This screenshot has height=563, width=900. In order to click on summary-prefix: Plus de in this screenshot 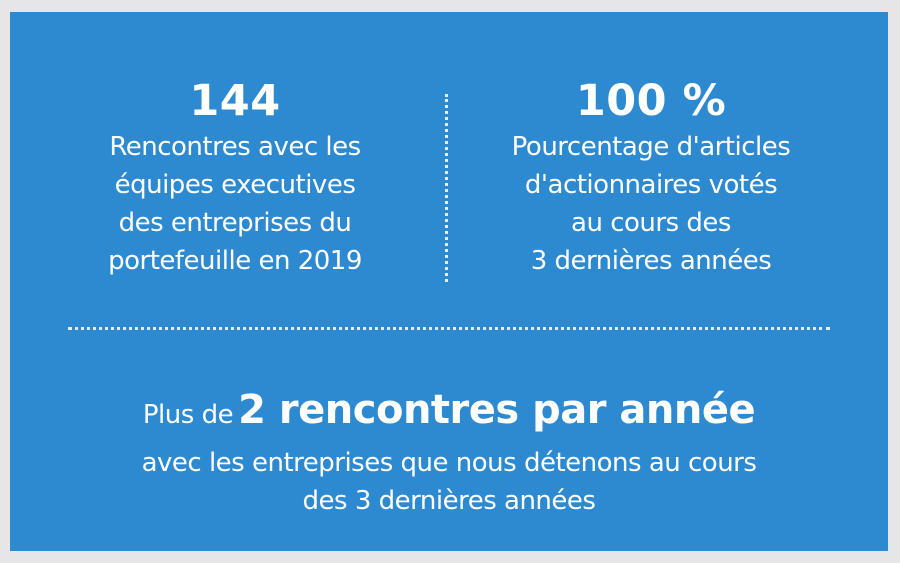, I will do `click(188, 415)`.